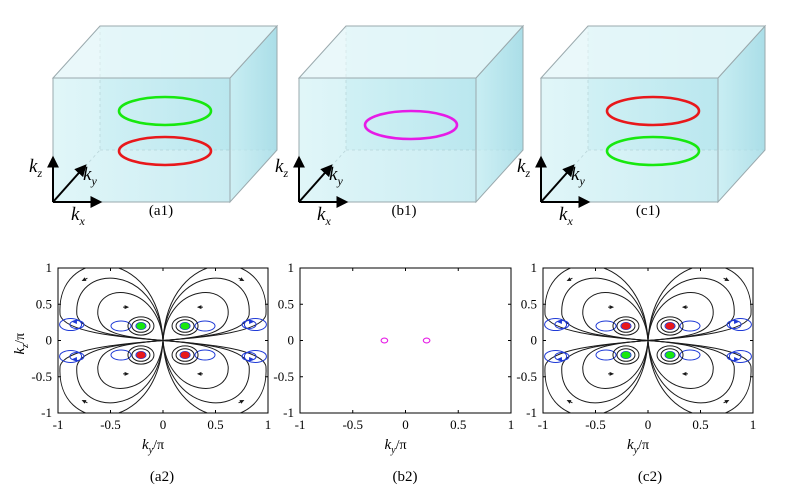  Describe the element at coordinates (511, 424) in the screenshot. I see `x-tick-label: 1` at that location.